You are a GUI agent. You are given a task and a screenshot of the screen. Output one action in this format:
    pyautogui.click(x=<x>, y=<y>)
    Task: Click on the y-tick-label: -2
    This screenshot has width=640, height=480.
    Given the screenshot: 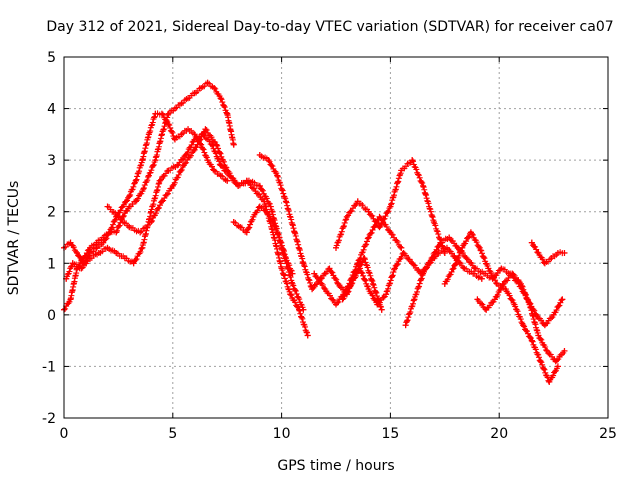 What is the action you would take?
    pyautogui.click(x=49, y=419)
    